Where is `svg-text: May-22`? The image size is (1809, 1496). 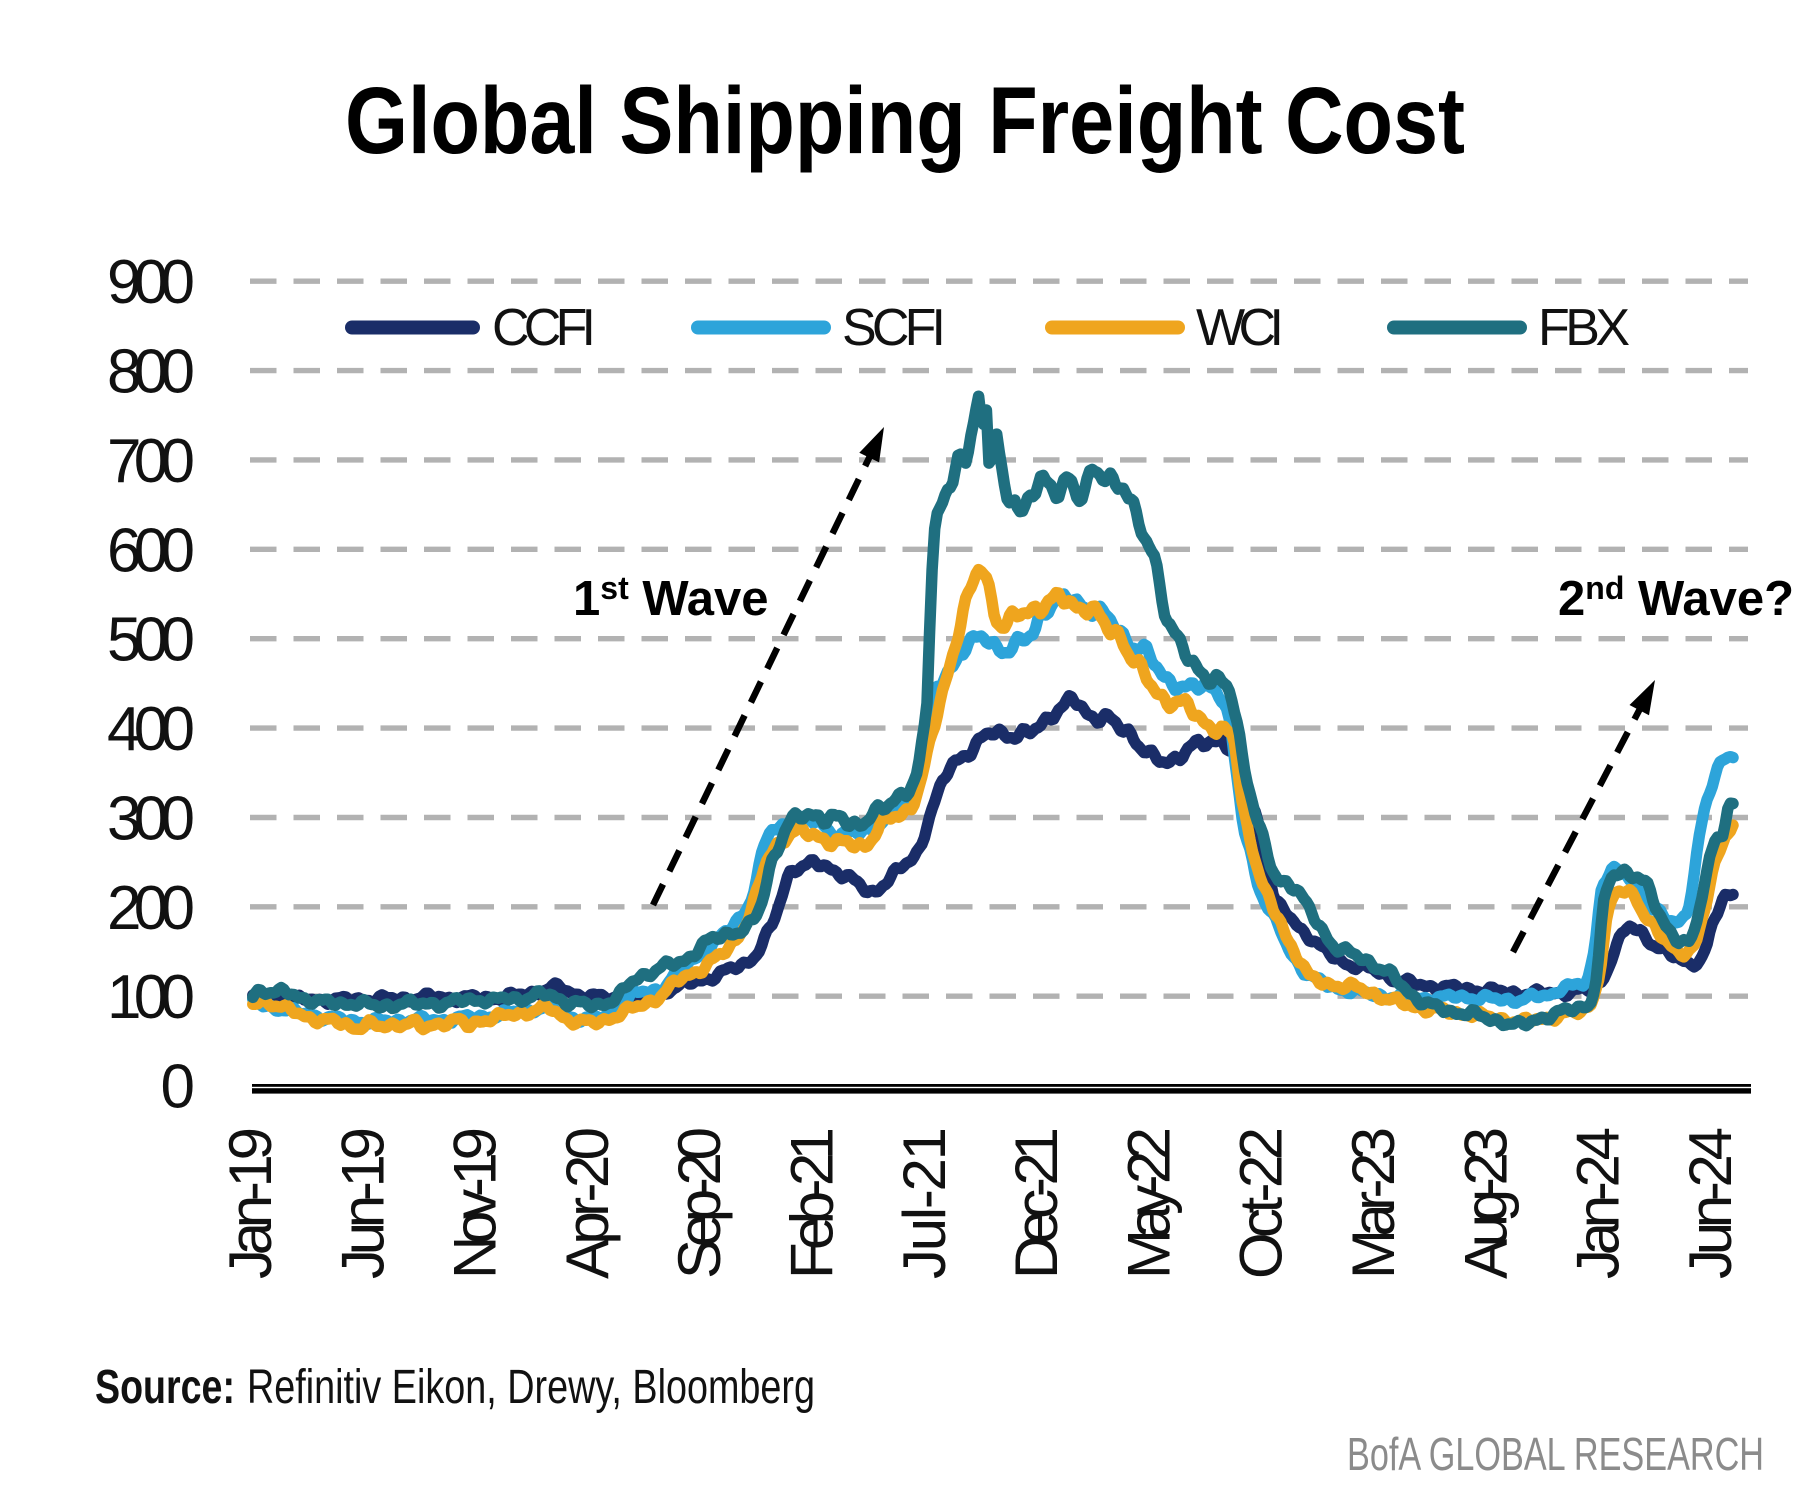
svg-text: May-22 is located at coordinates (1148, 1203).